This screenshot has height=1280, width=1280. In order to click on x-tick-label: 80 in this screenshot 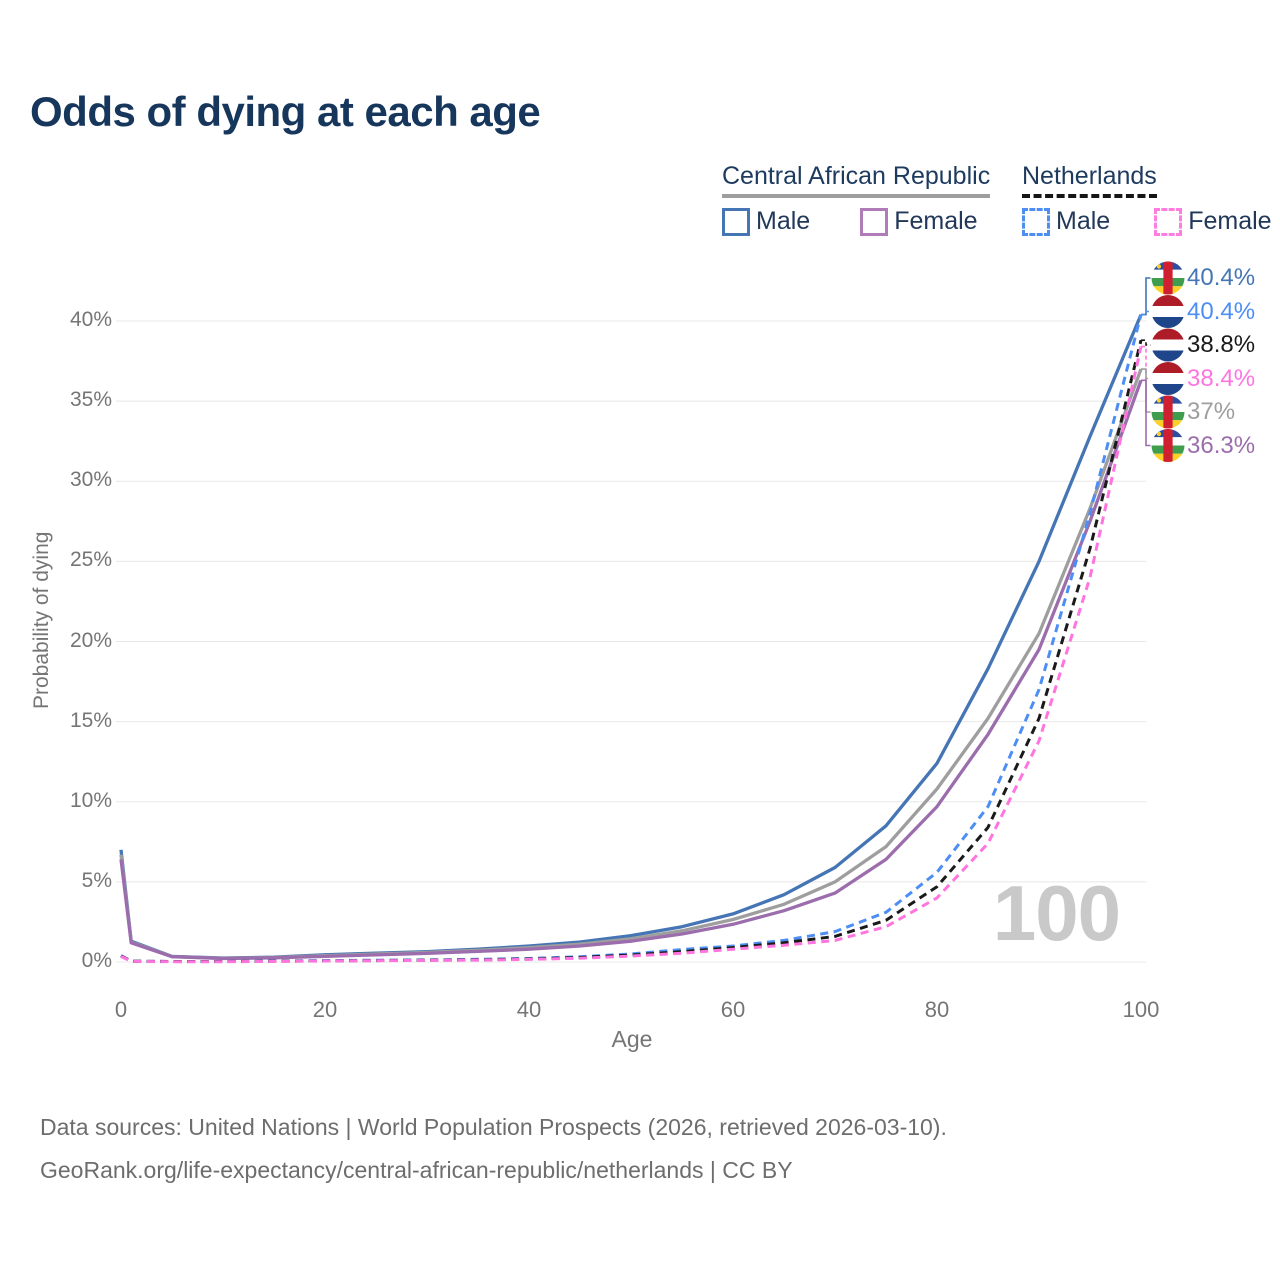, I will do `click(937, 1009)`.